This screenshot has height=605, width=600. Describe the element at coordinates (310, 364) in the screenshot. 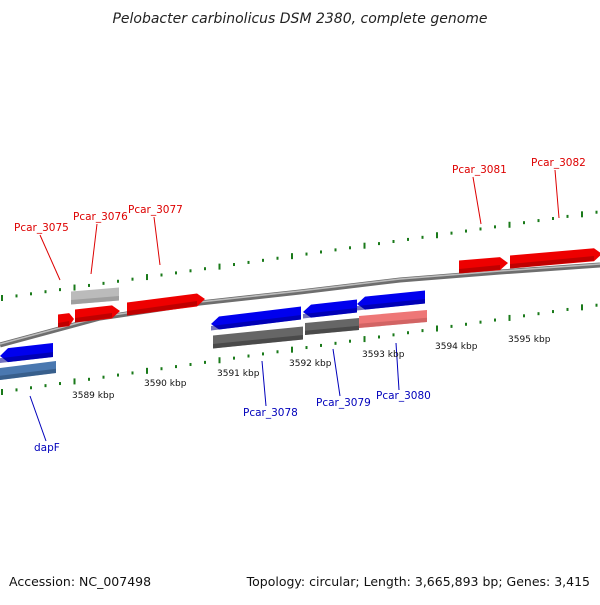

I see `scale-label-3592: 3592 kbp` at that location.